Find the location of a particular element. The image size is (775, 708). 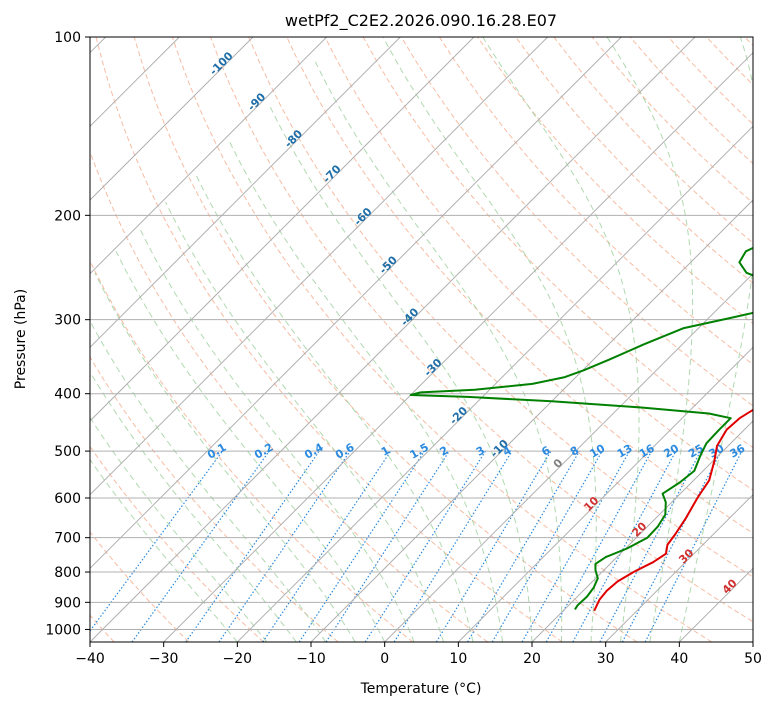

y-axis-ticks: 100 200 300 400 500 600 700 800 900 1000 is located at coordinates (67, 334).